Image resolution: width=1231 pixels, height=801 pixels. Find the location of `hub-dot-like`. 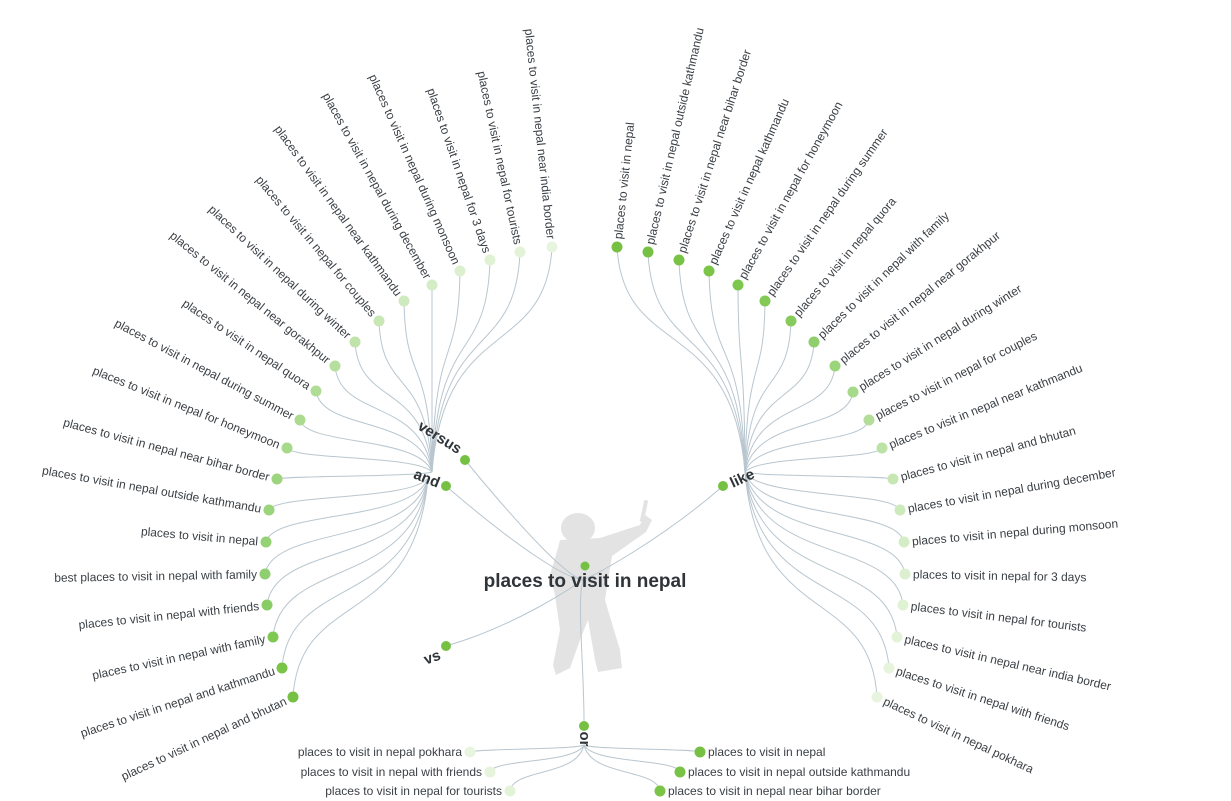

hub-dot-like is located at coordinates (723, 486).